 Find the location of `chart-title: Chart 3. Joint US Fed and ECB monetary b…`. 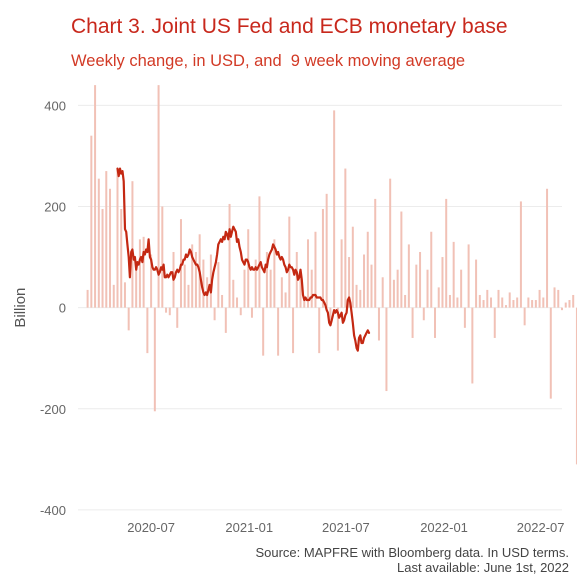

chart-title: Chart 3. Joint US Fed and ECB monetary b… is located at coordinates (289, 26).